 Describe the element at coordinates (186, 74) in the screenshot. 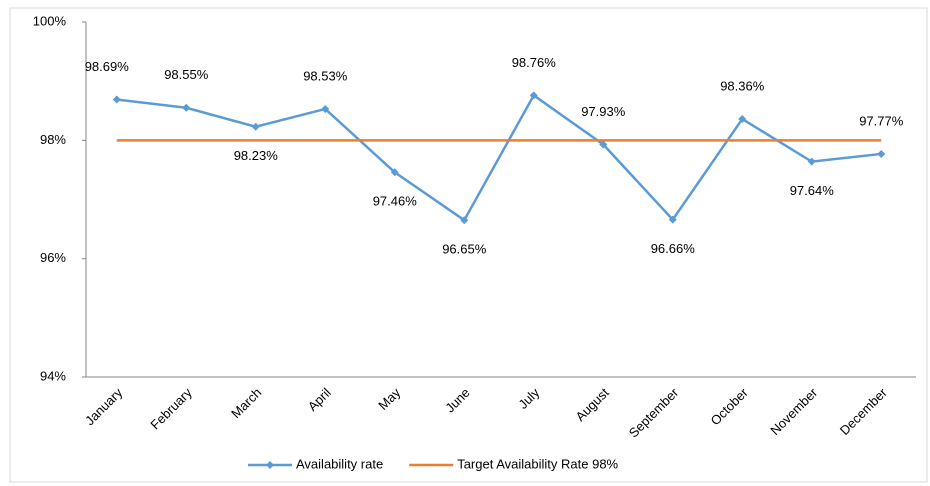

I see `data-label: 98.55%` at that location.